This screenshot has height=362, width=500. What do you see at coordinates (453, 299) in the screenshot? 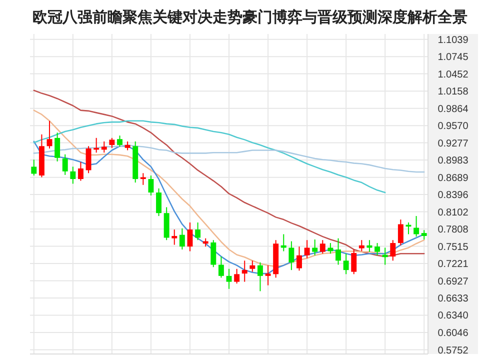
I see `y-tick-label: 0.6633` at bounding box center [453, 299].